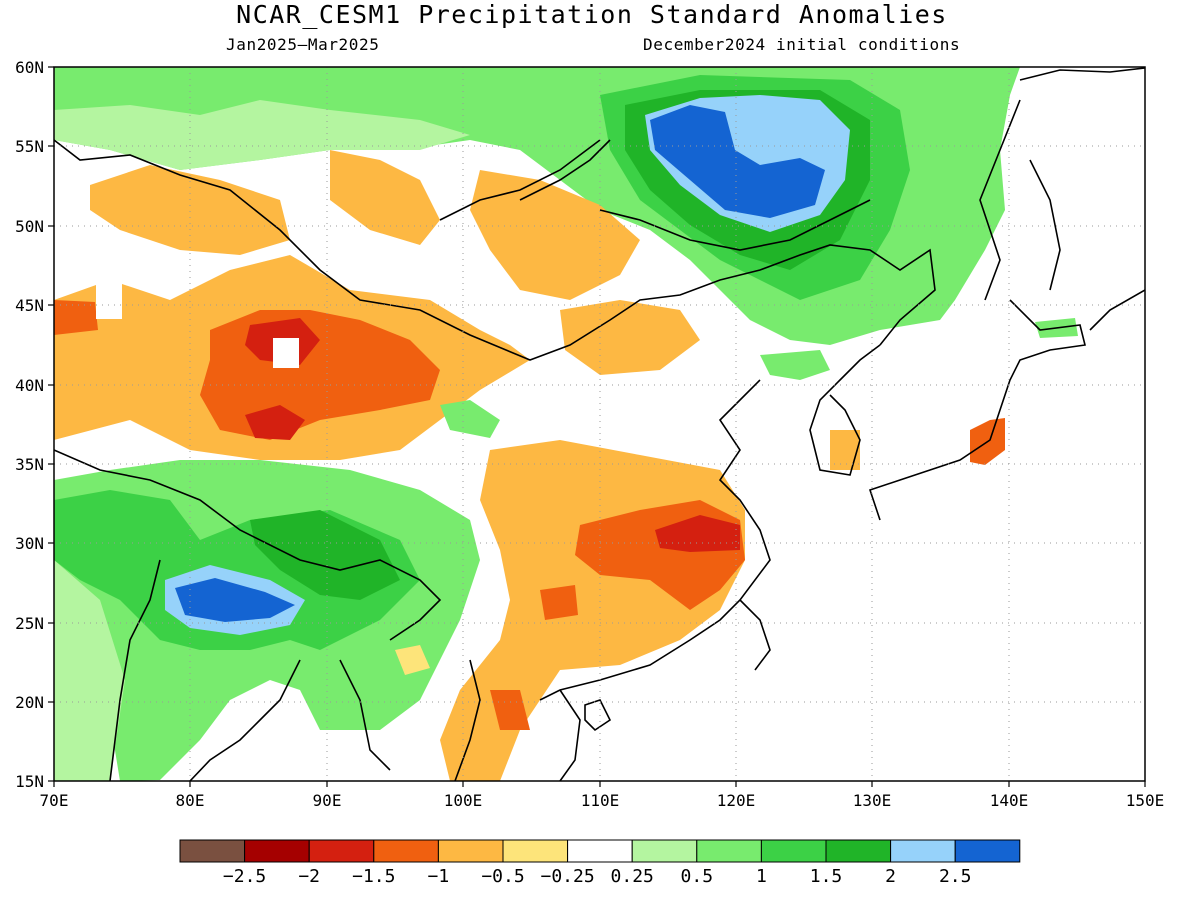  What do you see at coordinates (737, 161) in the screenshot?
I see `anomaly-region-mongolia-dark-blue` at bounding box center [737, 161].